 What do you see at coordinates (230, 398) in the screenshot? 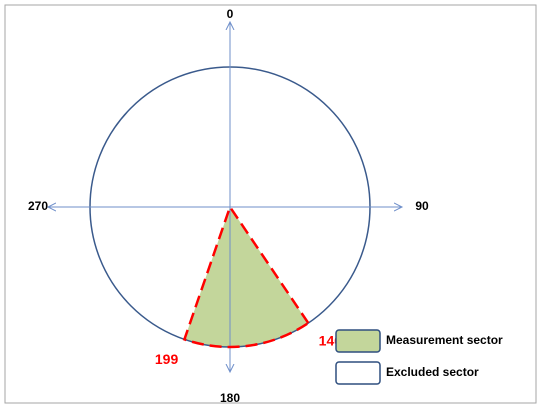
I see `axis-label: 180` at bounding box center [230, 398].